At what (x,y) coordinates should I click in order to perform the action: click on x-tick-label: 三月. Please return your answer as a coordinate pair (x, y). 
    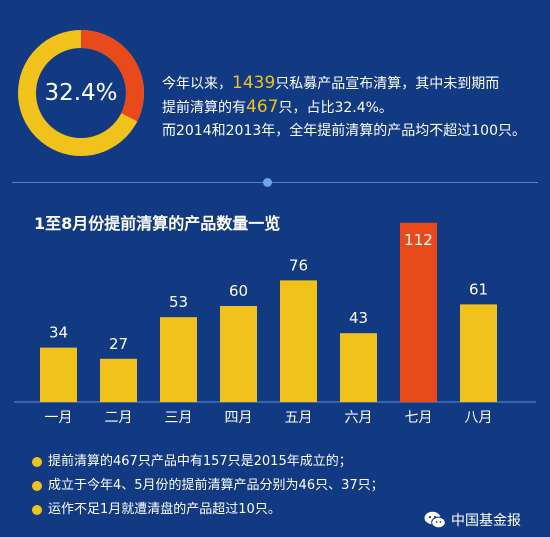
    Looking at the image, I should click on (179, 418).